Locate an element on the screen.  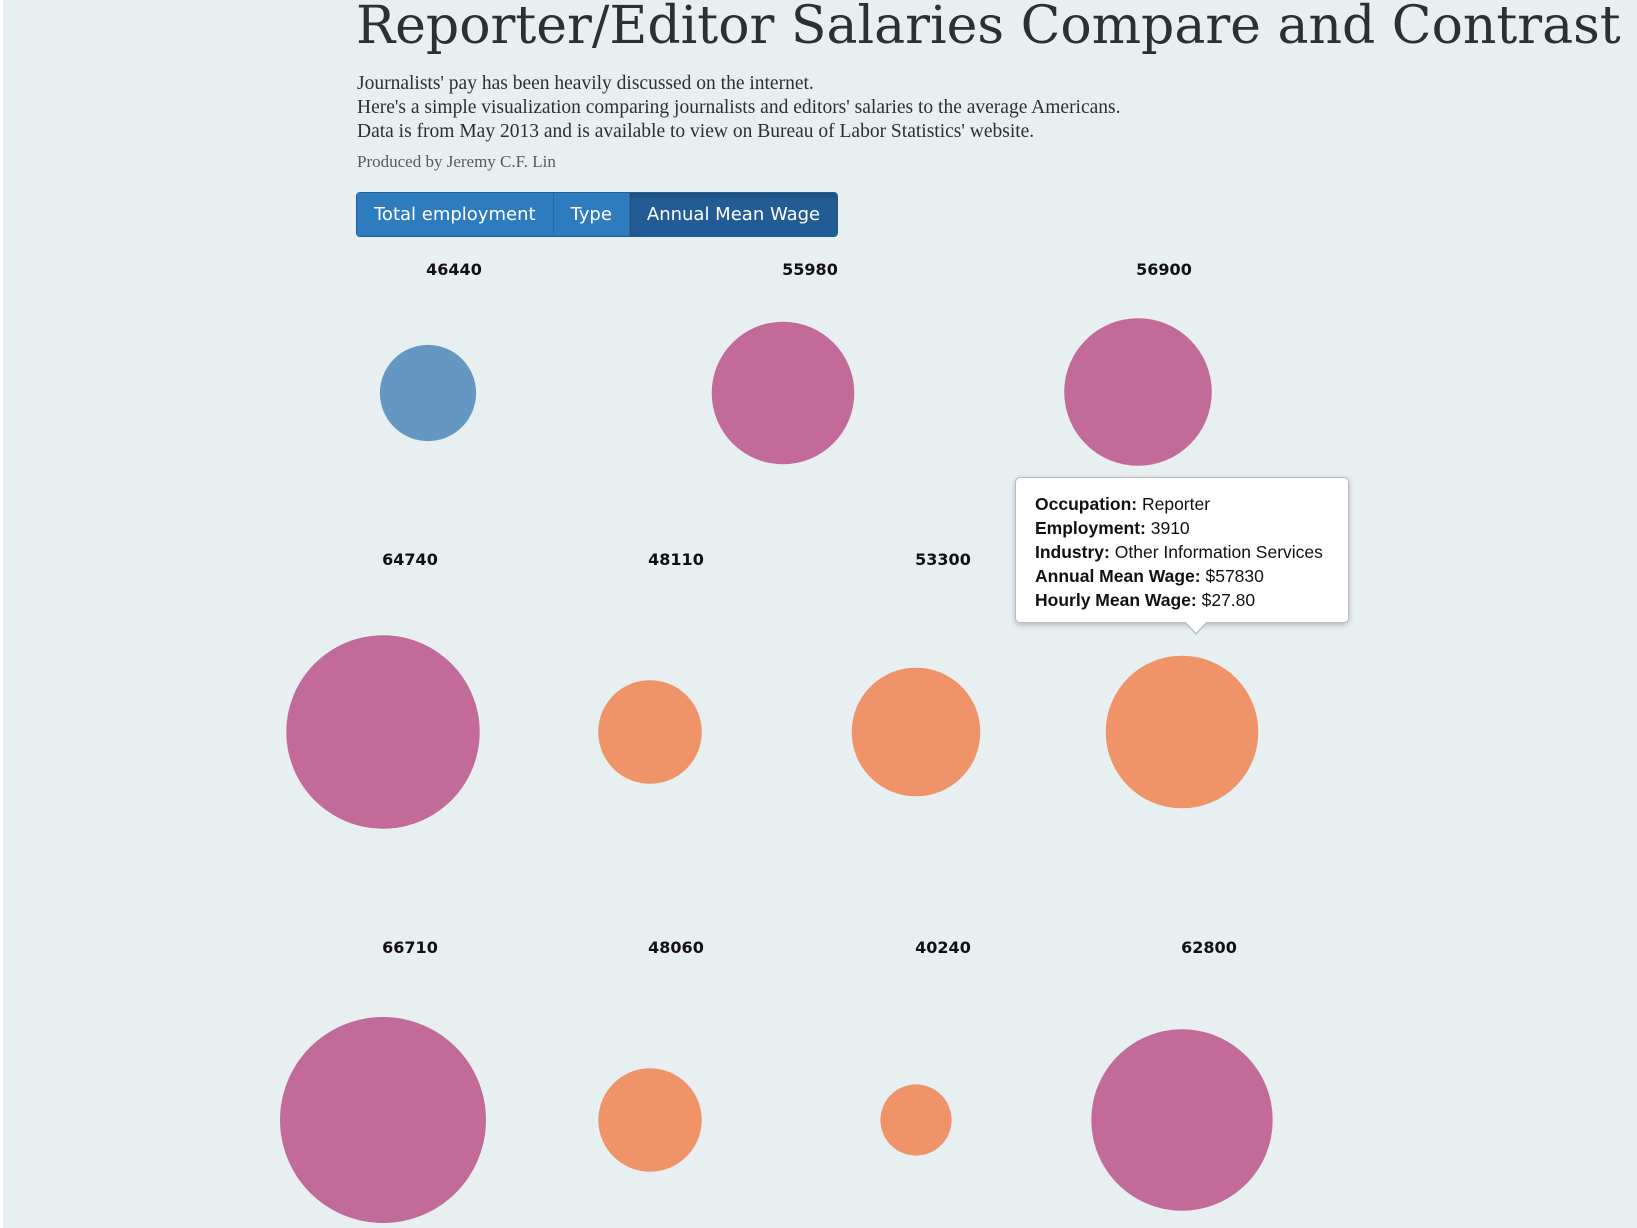
total-employment-button: Total employment is located at coordinates (455, 214).